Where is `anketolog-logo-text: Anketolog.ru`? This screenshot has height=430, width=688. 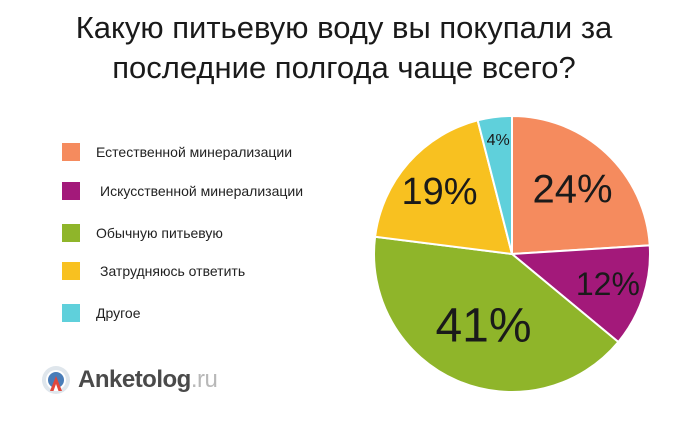
anketolog-logo-text: Anketolog.ru is located at coordinates (148, 380).